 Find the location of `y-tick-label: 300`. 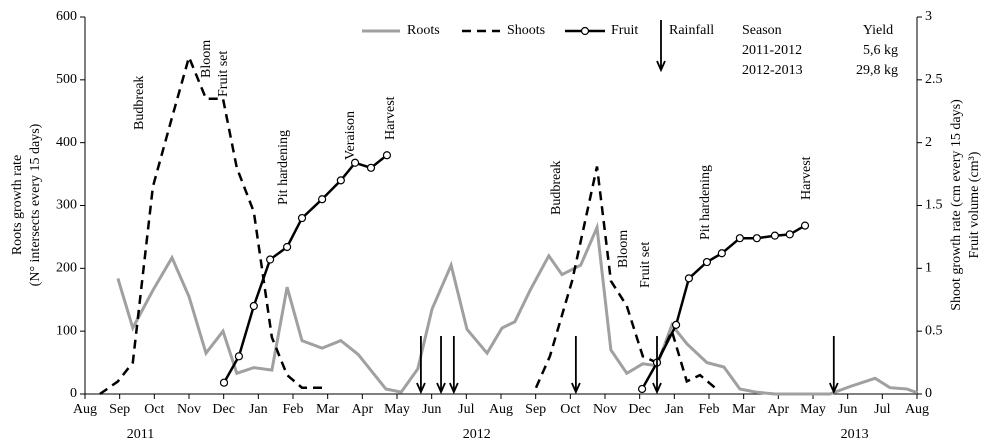

y-tick-label: 300 is located at coordinates (66, 205).